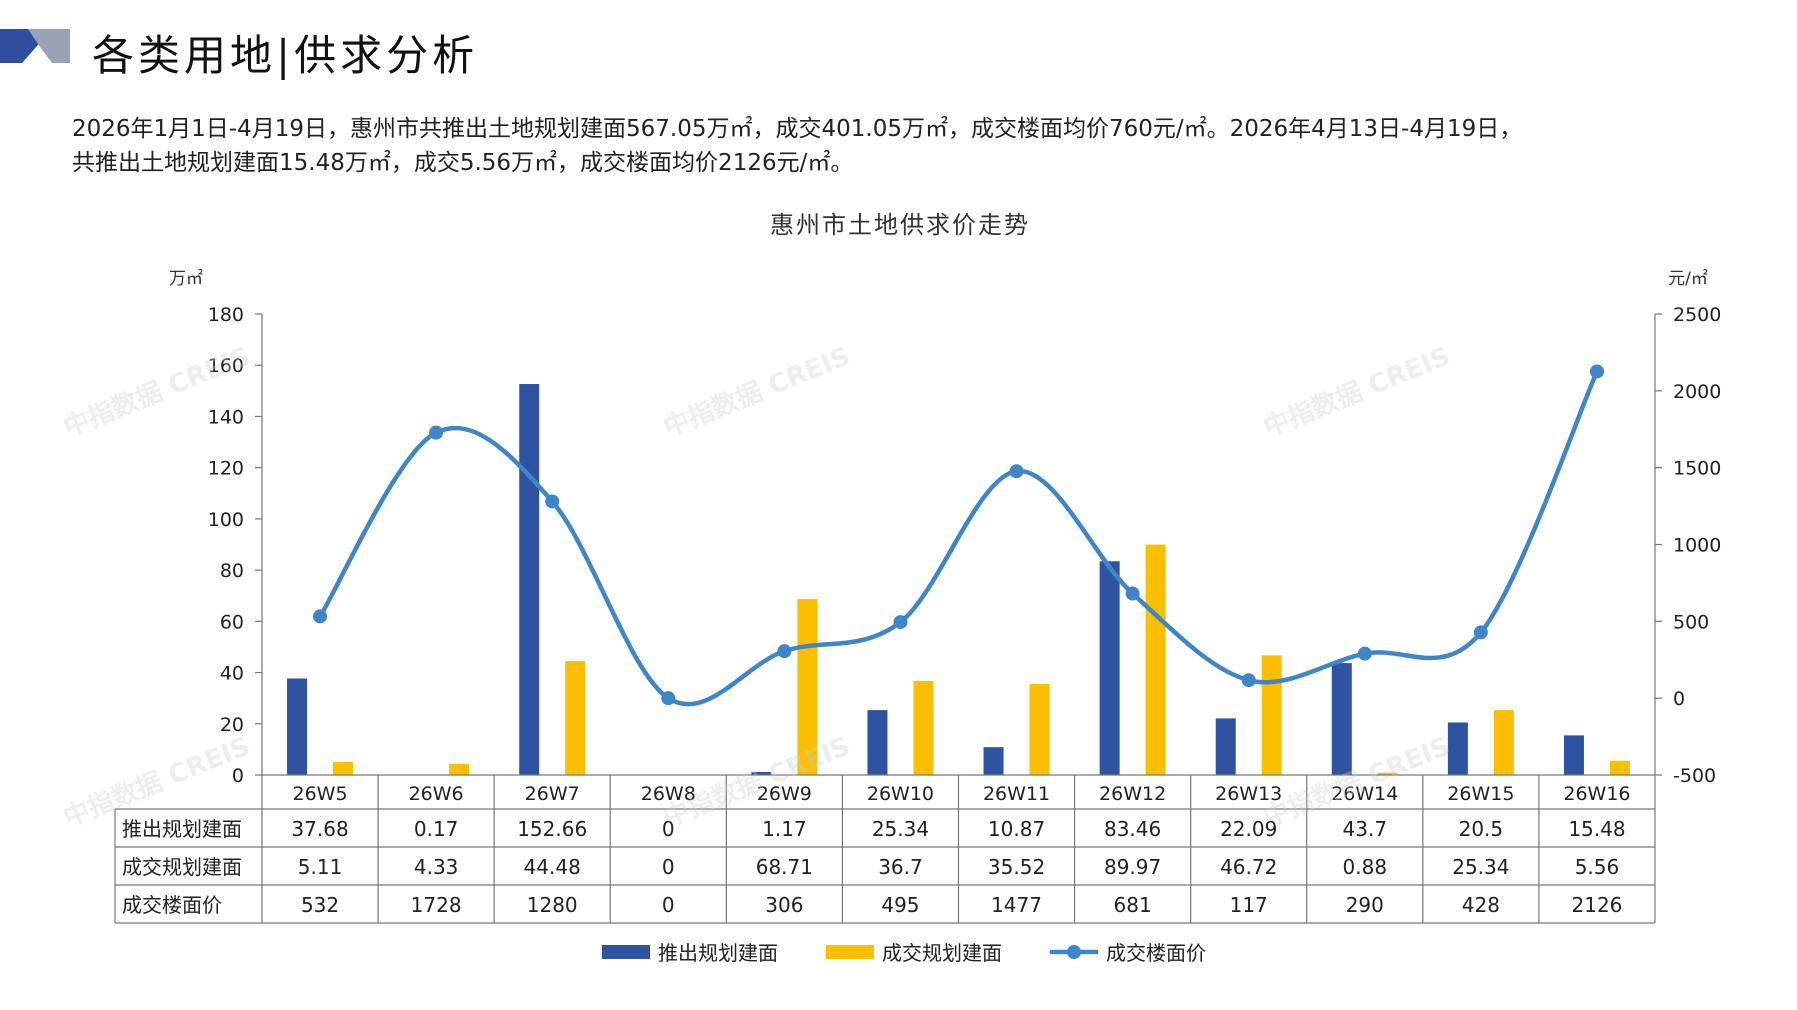 This screenshot has width=1797, height=1010. What do you see at coordinates (1679, 699) in the screenshot?
I see `right-tick-label: 0` at bounding box center [1679, 699].